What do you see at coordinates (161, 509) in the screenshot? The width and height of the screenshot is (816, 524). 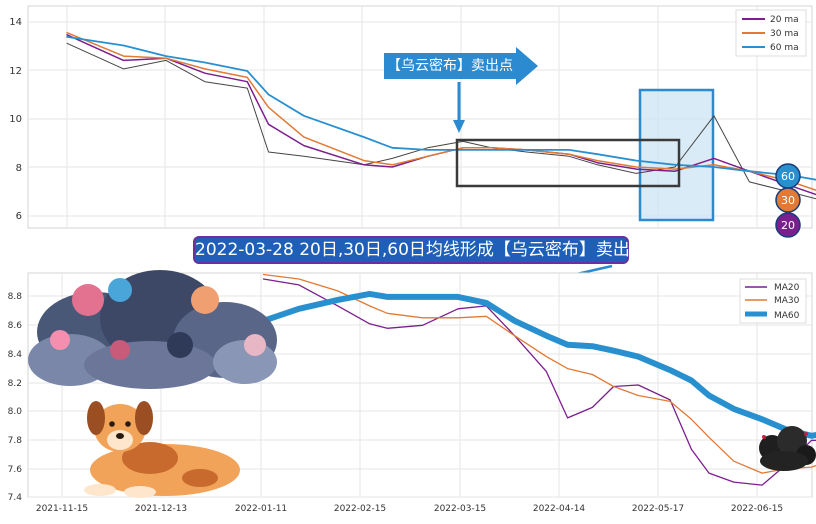 I see `x-tick: 2021-12-13` at bounding box center [161, 509].